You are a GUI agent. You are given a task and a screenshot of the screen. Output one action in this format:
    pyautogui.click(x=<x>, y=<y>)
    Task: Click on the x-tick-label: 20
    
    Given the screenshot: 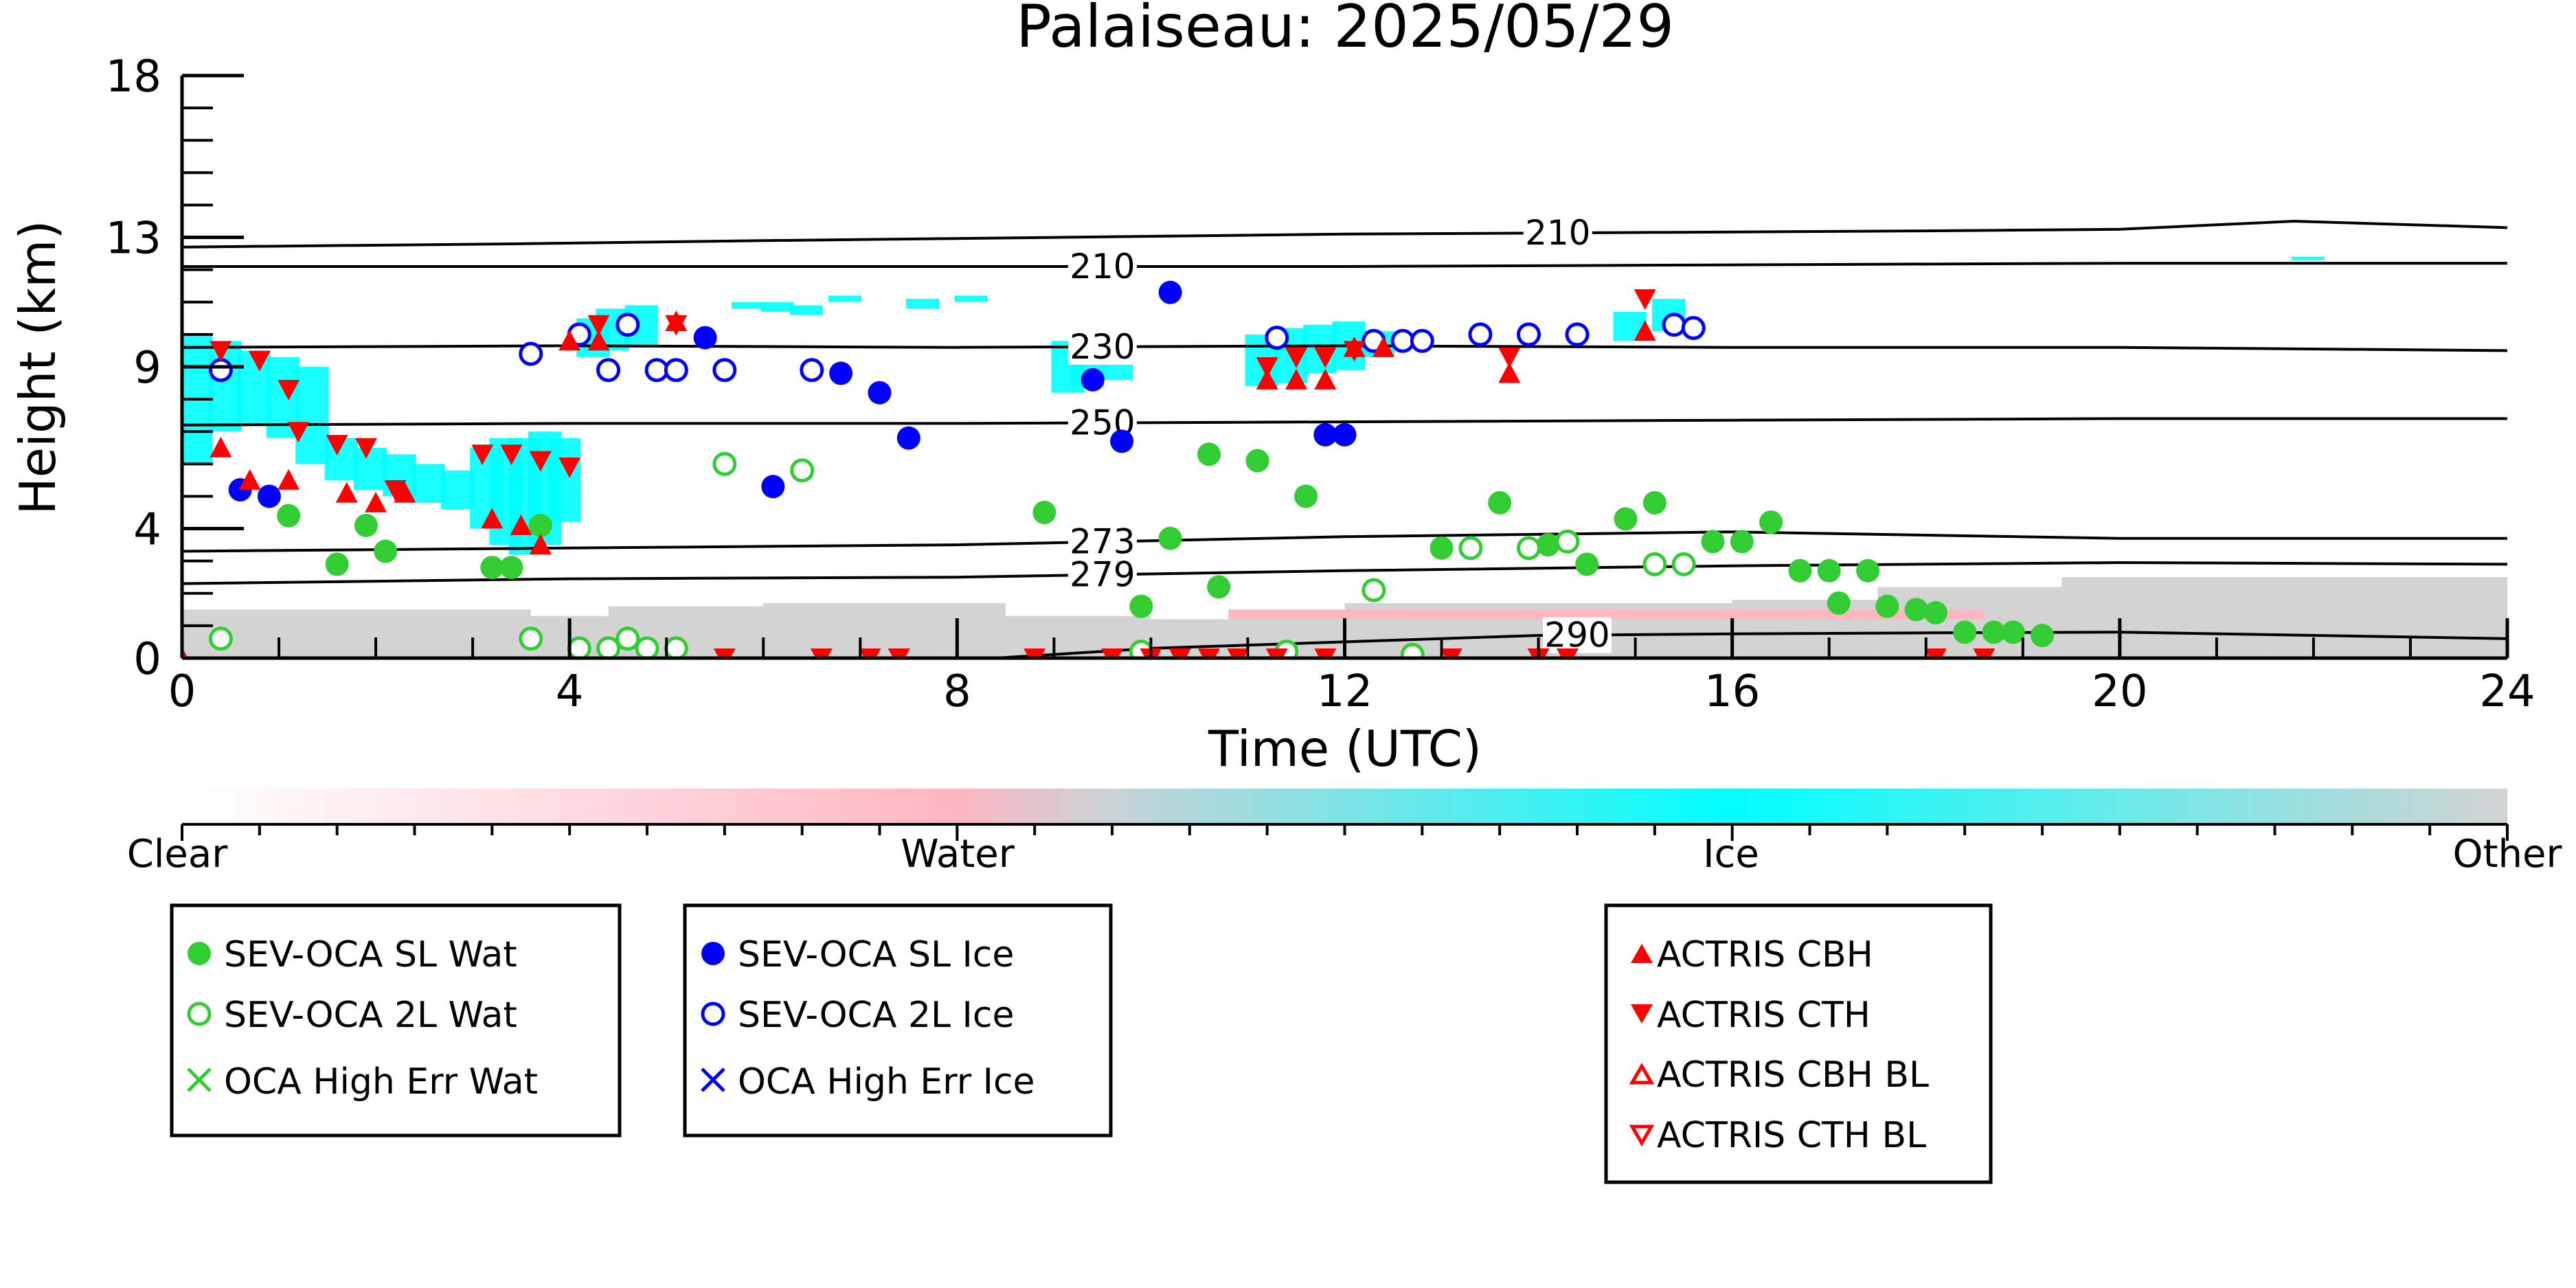 What is the action you would take?
    pyautogui.click(x=2119, y=691)
    